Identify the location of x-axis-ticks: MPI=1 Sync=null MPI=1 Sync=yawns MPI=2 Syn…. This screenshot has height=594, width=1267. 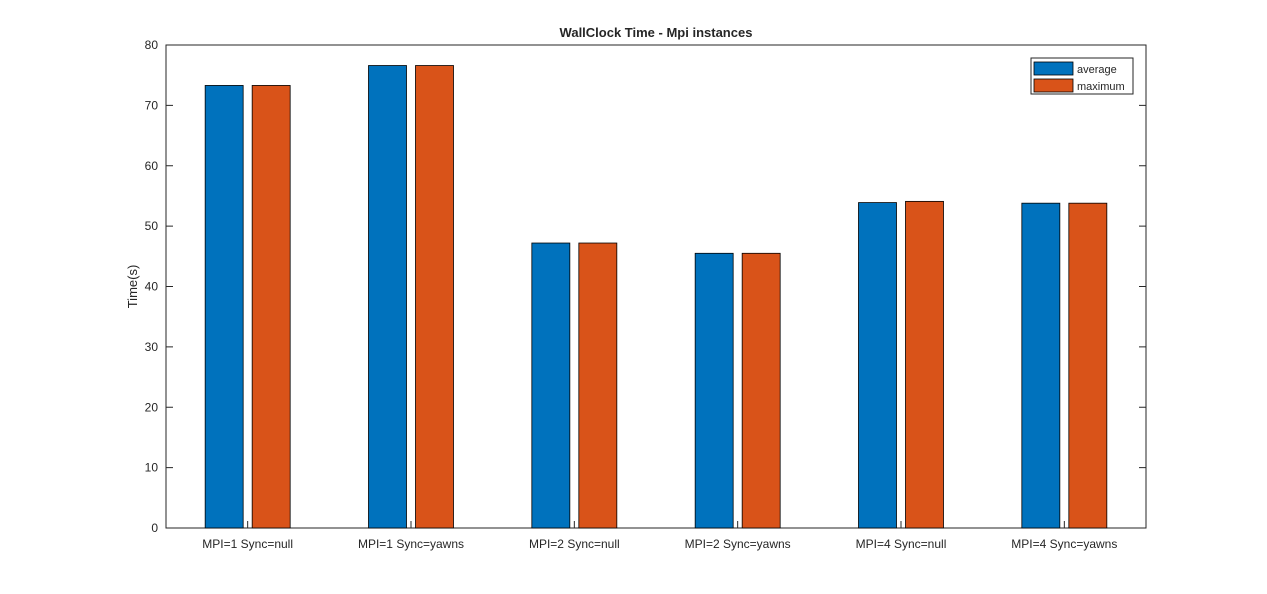
(659, 536).